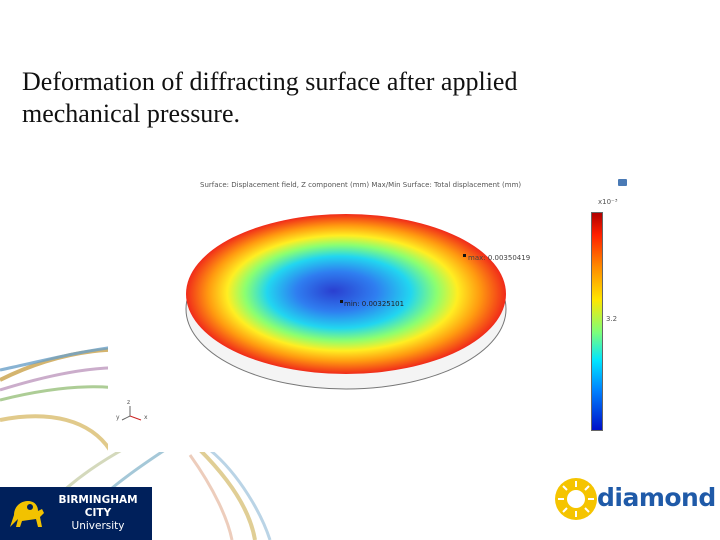 The width and height of the screenshot is (720, 540). I want to click on bcu-wordmark: BIRMINGHAM CITY University, so click(98, 513).